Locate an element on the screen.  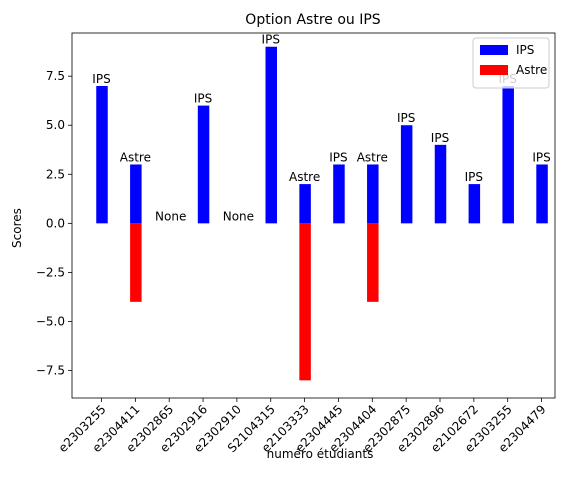
y-tick-label: 5.0 is located at coordinates (55, 125).